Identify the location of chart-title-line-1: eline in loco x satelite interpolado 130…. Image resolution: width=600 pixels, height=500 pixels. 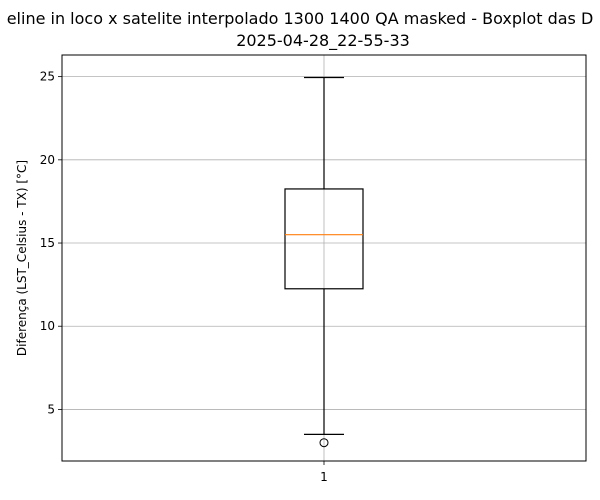
(300, 18).